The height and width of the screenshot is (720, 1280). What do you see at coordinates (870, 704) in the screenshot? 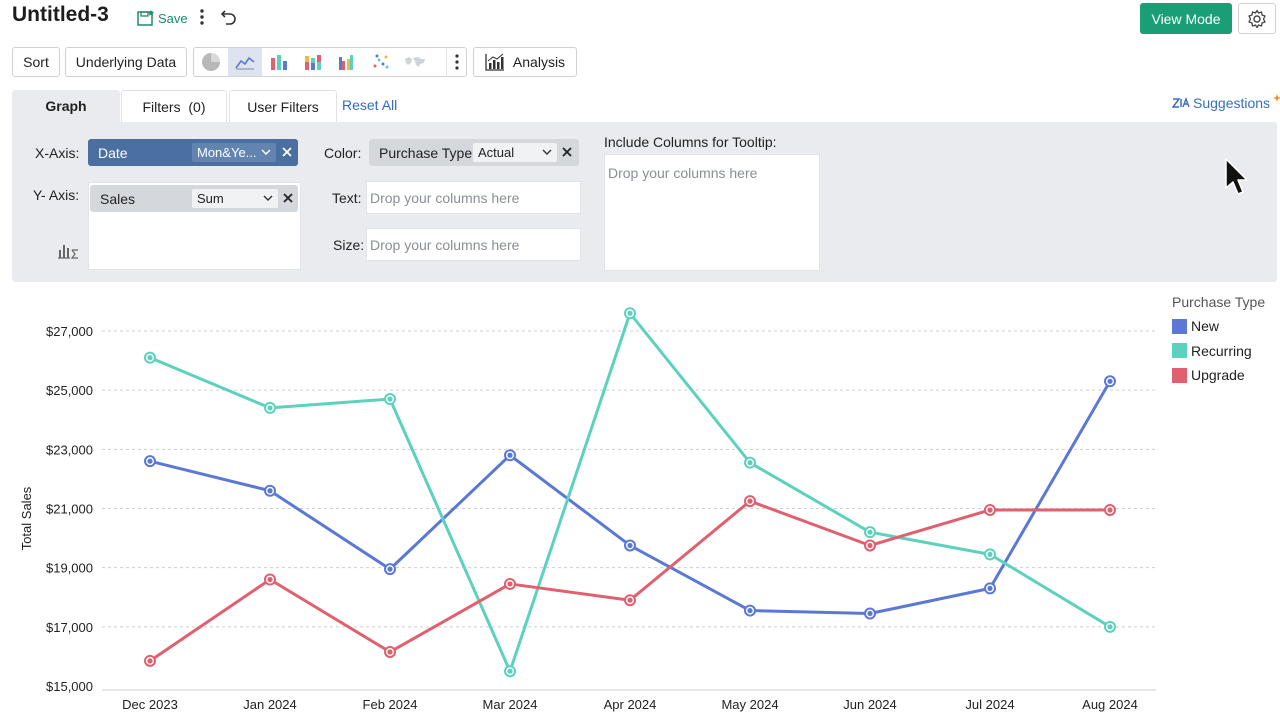
I see `x-tick-label: Jun 2024` at bounding box center [870, 704].